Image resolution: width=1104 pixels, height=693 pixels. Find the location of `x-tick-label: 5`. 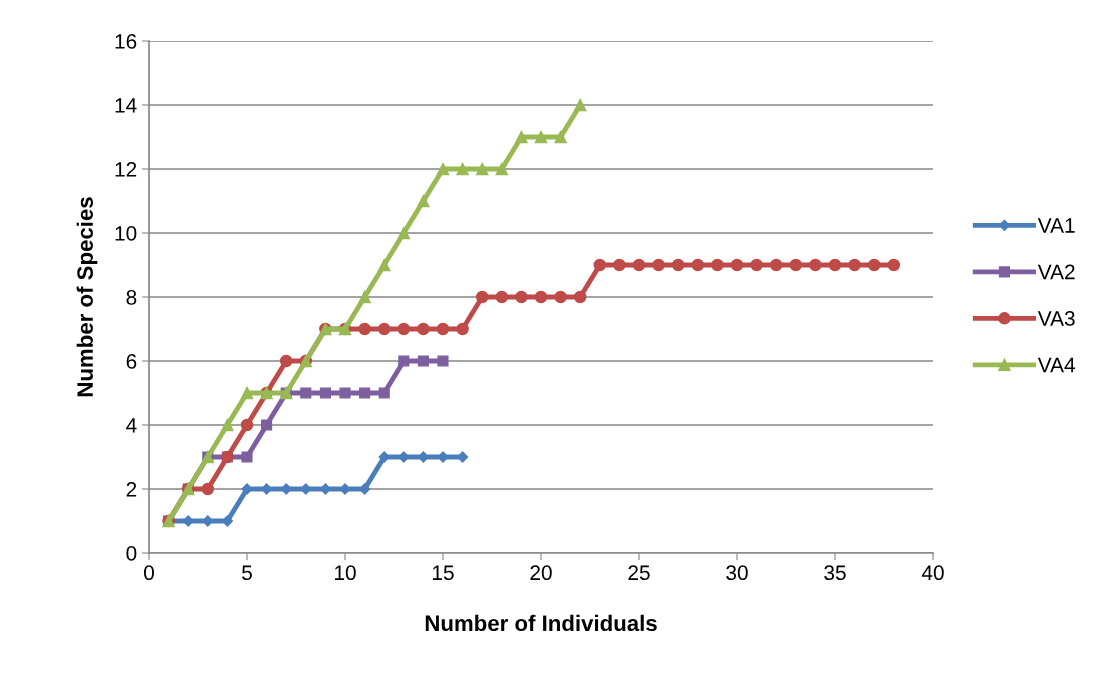

x-tick-label: 5 is located at coordinates (247, 573).